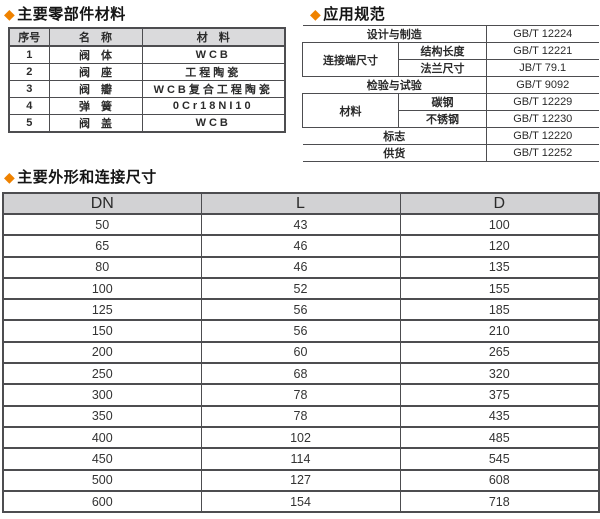 This screenshot has height=519, width=600. What do you see at coordinates (102, 480) in the screenshot?
I see `dn-value: 500` at bounding box center [102, 480].